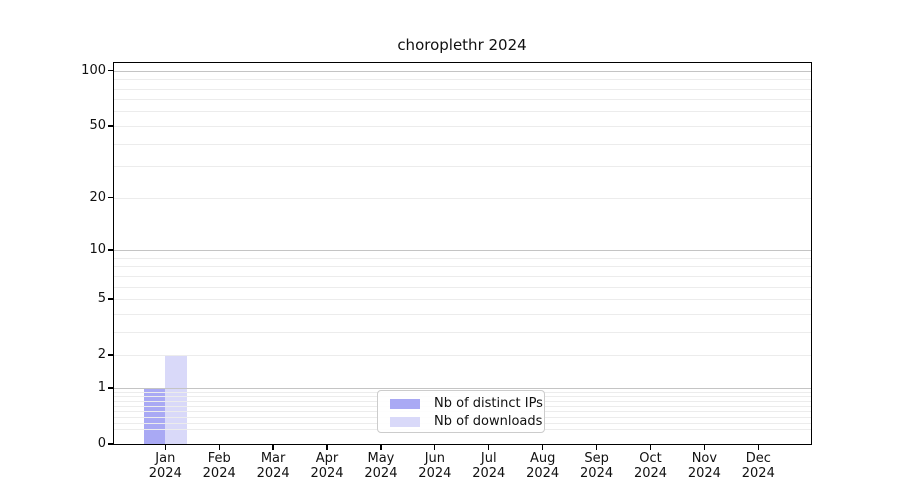 The image size is (900, 500). Describe the element at coordinates (543, 466) in the screenshot. I see `x-tick-label-aug: Aug 2024` at that location.